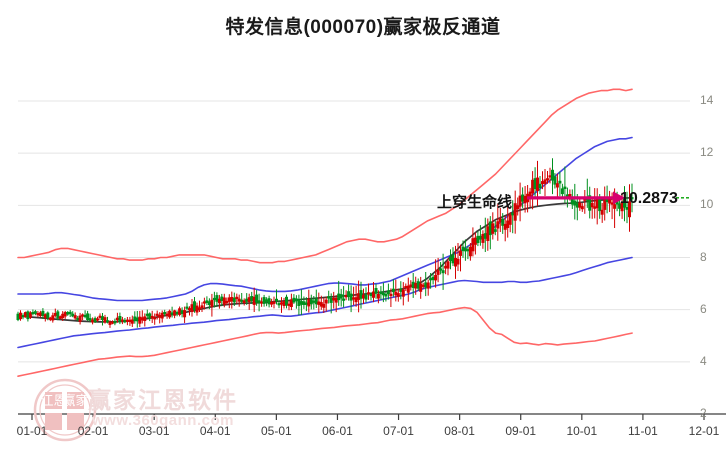 The height and width of the screenshot is (450, 726). I want to click on x-axis-tick-label: 12-01, so click(704, 431).